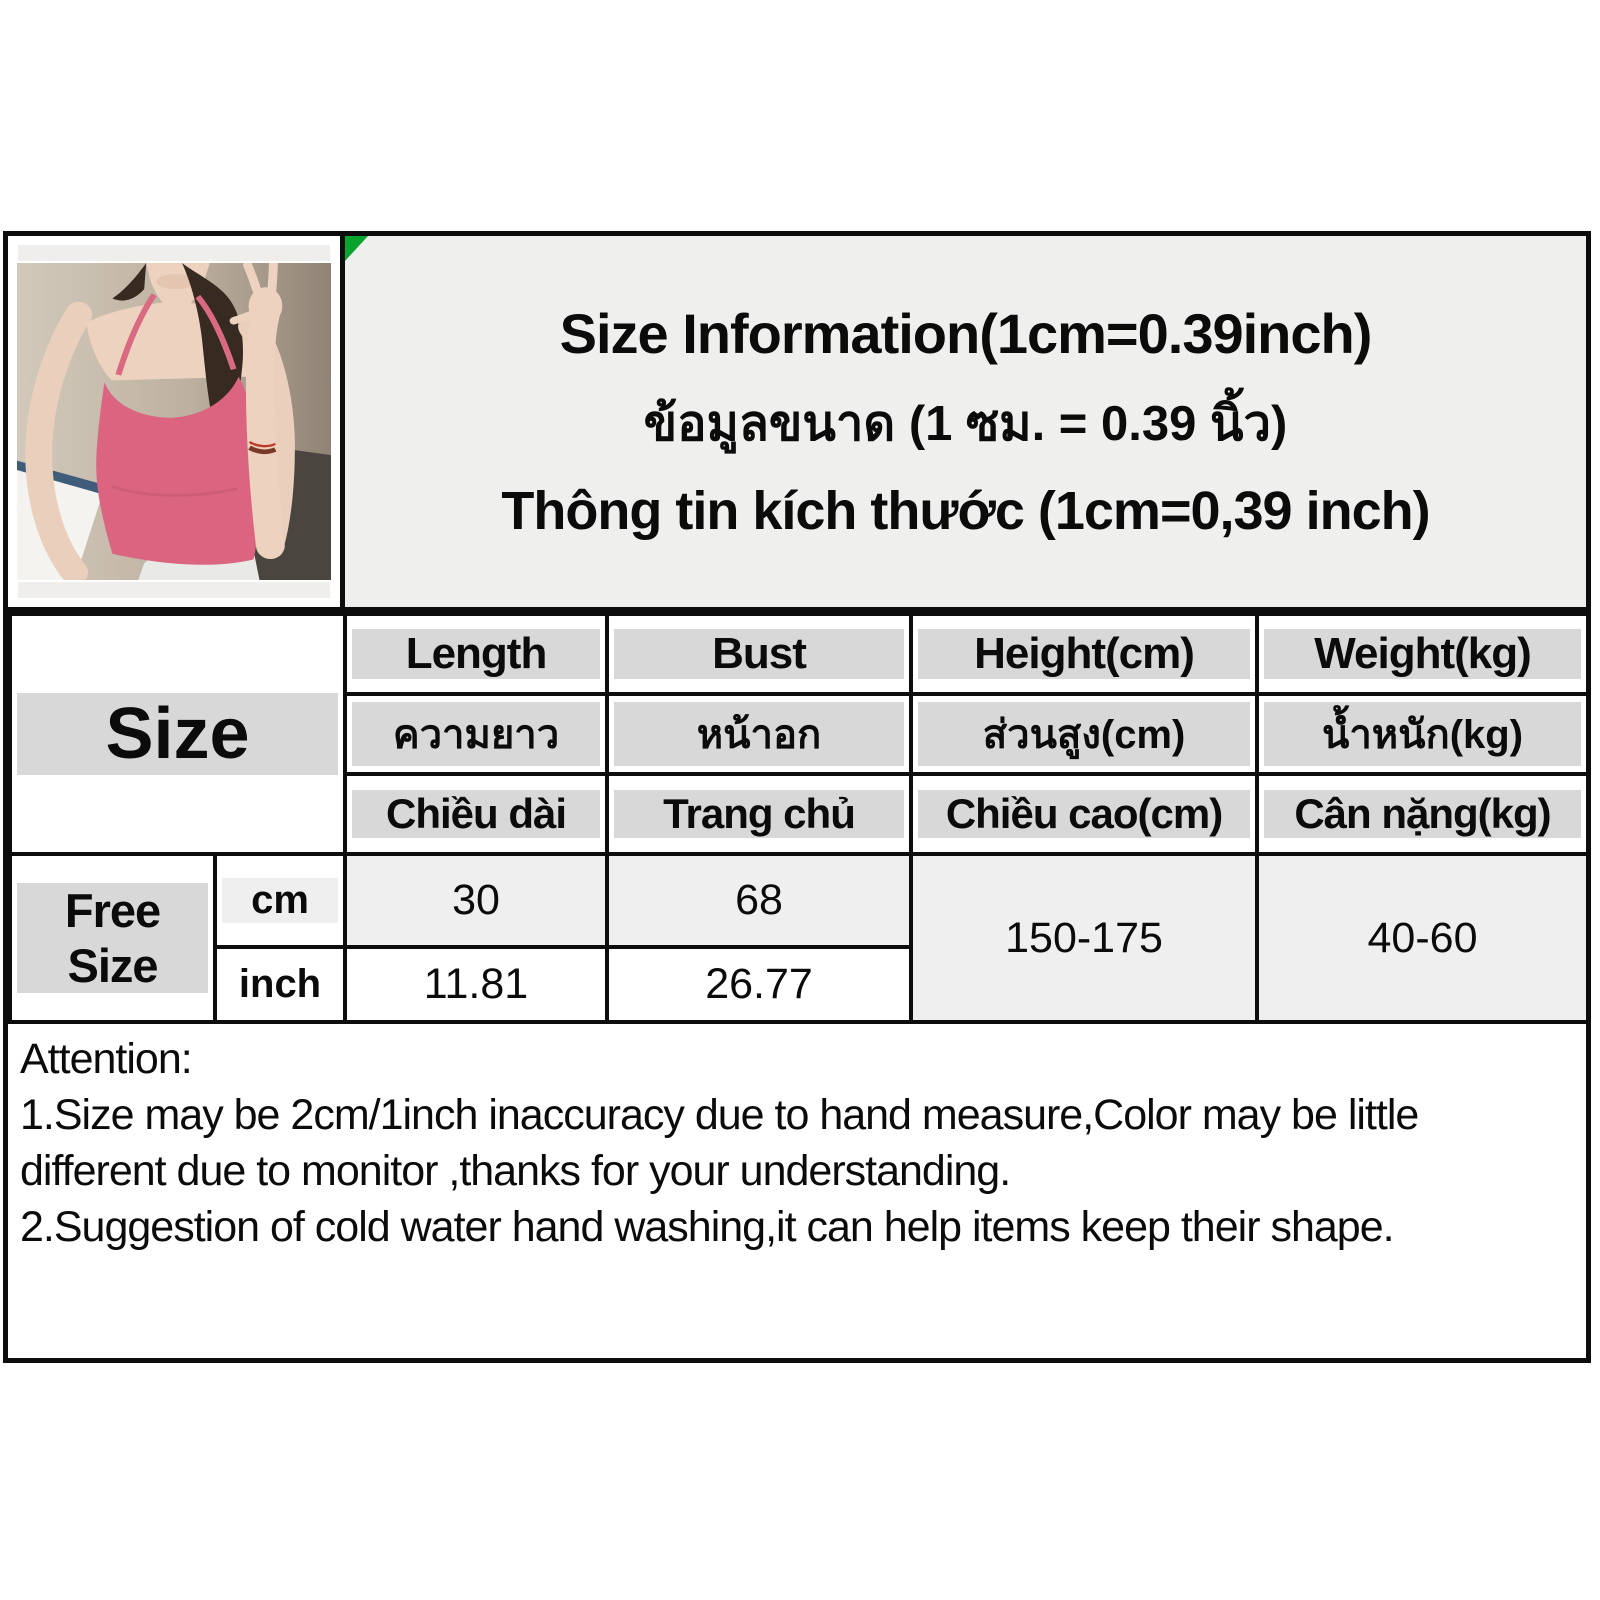  Describe the element at coordinates (356, 248) in the screenshot. I see `green-corner-flag-icon` at that location.